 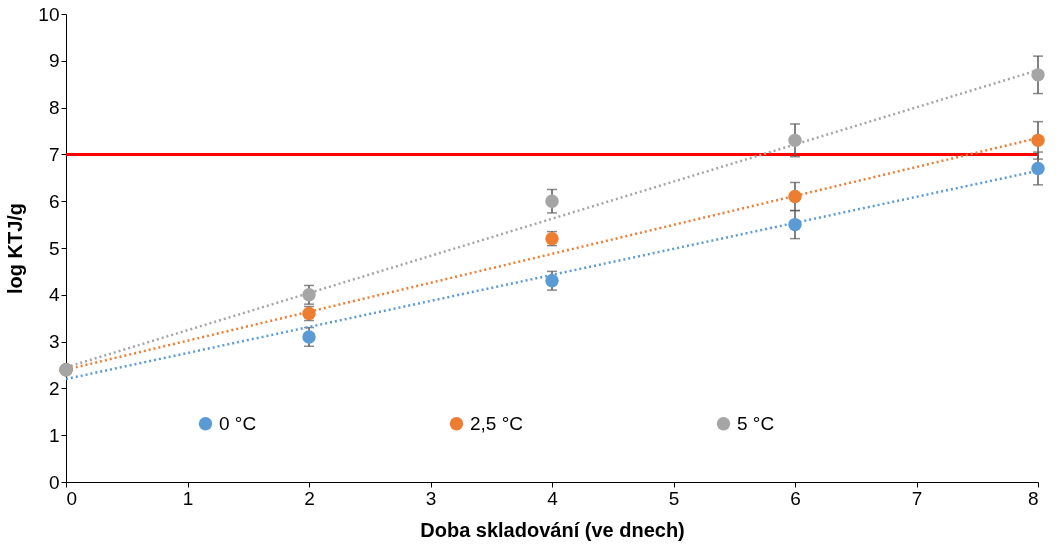 What do you see at coordinates (497, 423) in the screenshot?
I see `legend-label: 2,5 °C` at bounding box center [497, 423].